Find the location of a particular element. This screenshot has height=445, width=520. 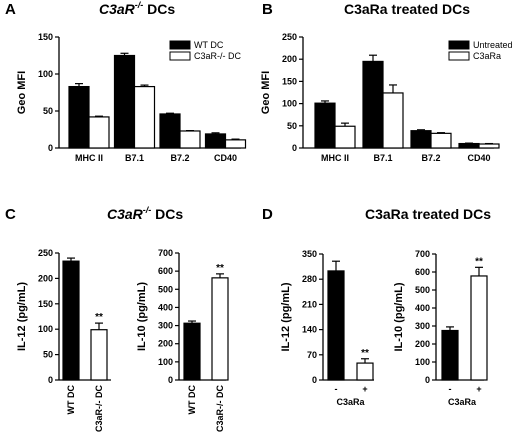

chart-4-axes: 0 70 140 210 280 350 IL-12 (pg/mL) is located at coordinates (327, 317).